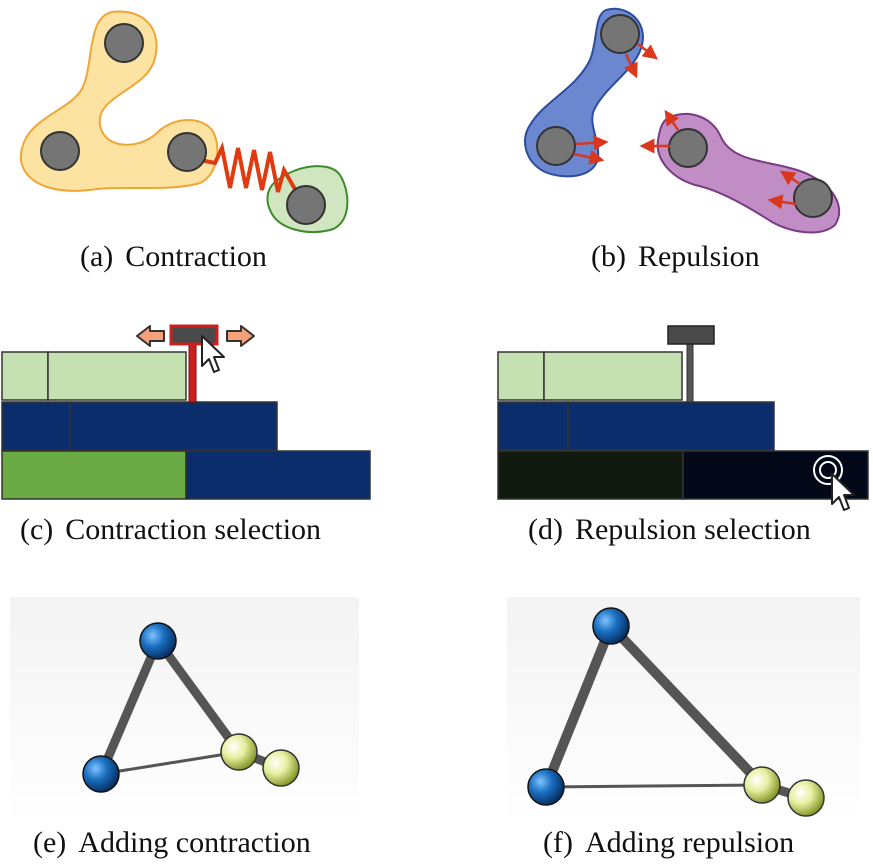 The image size is (873, 867). Describe the element at coordinates (196, 256) in the screenshot. I see `caption-text: Contraction` at that location.